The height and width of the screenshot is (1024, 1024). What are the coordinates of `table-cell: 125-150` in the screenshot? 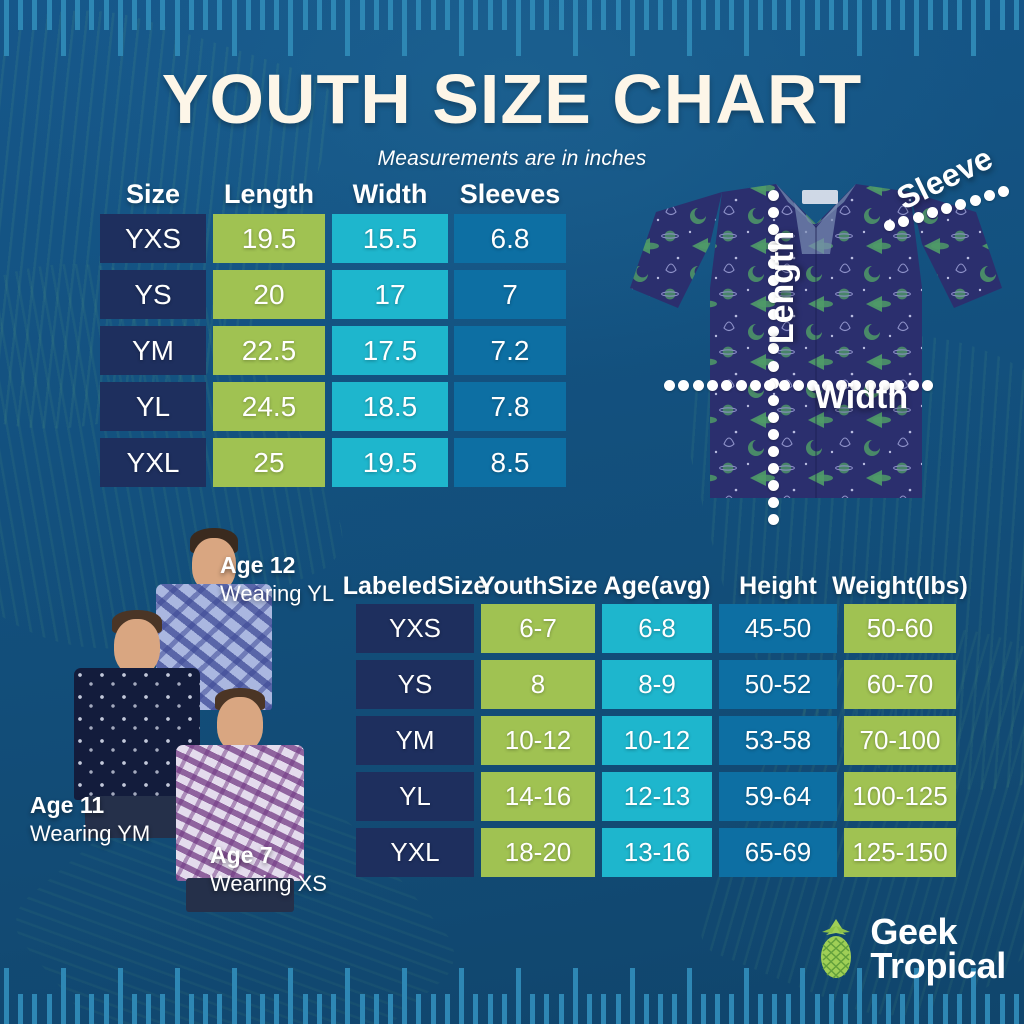 It's located at (900, 852).